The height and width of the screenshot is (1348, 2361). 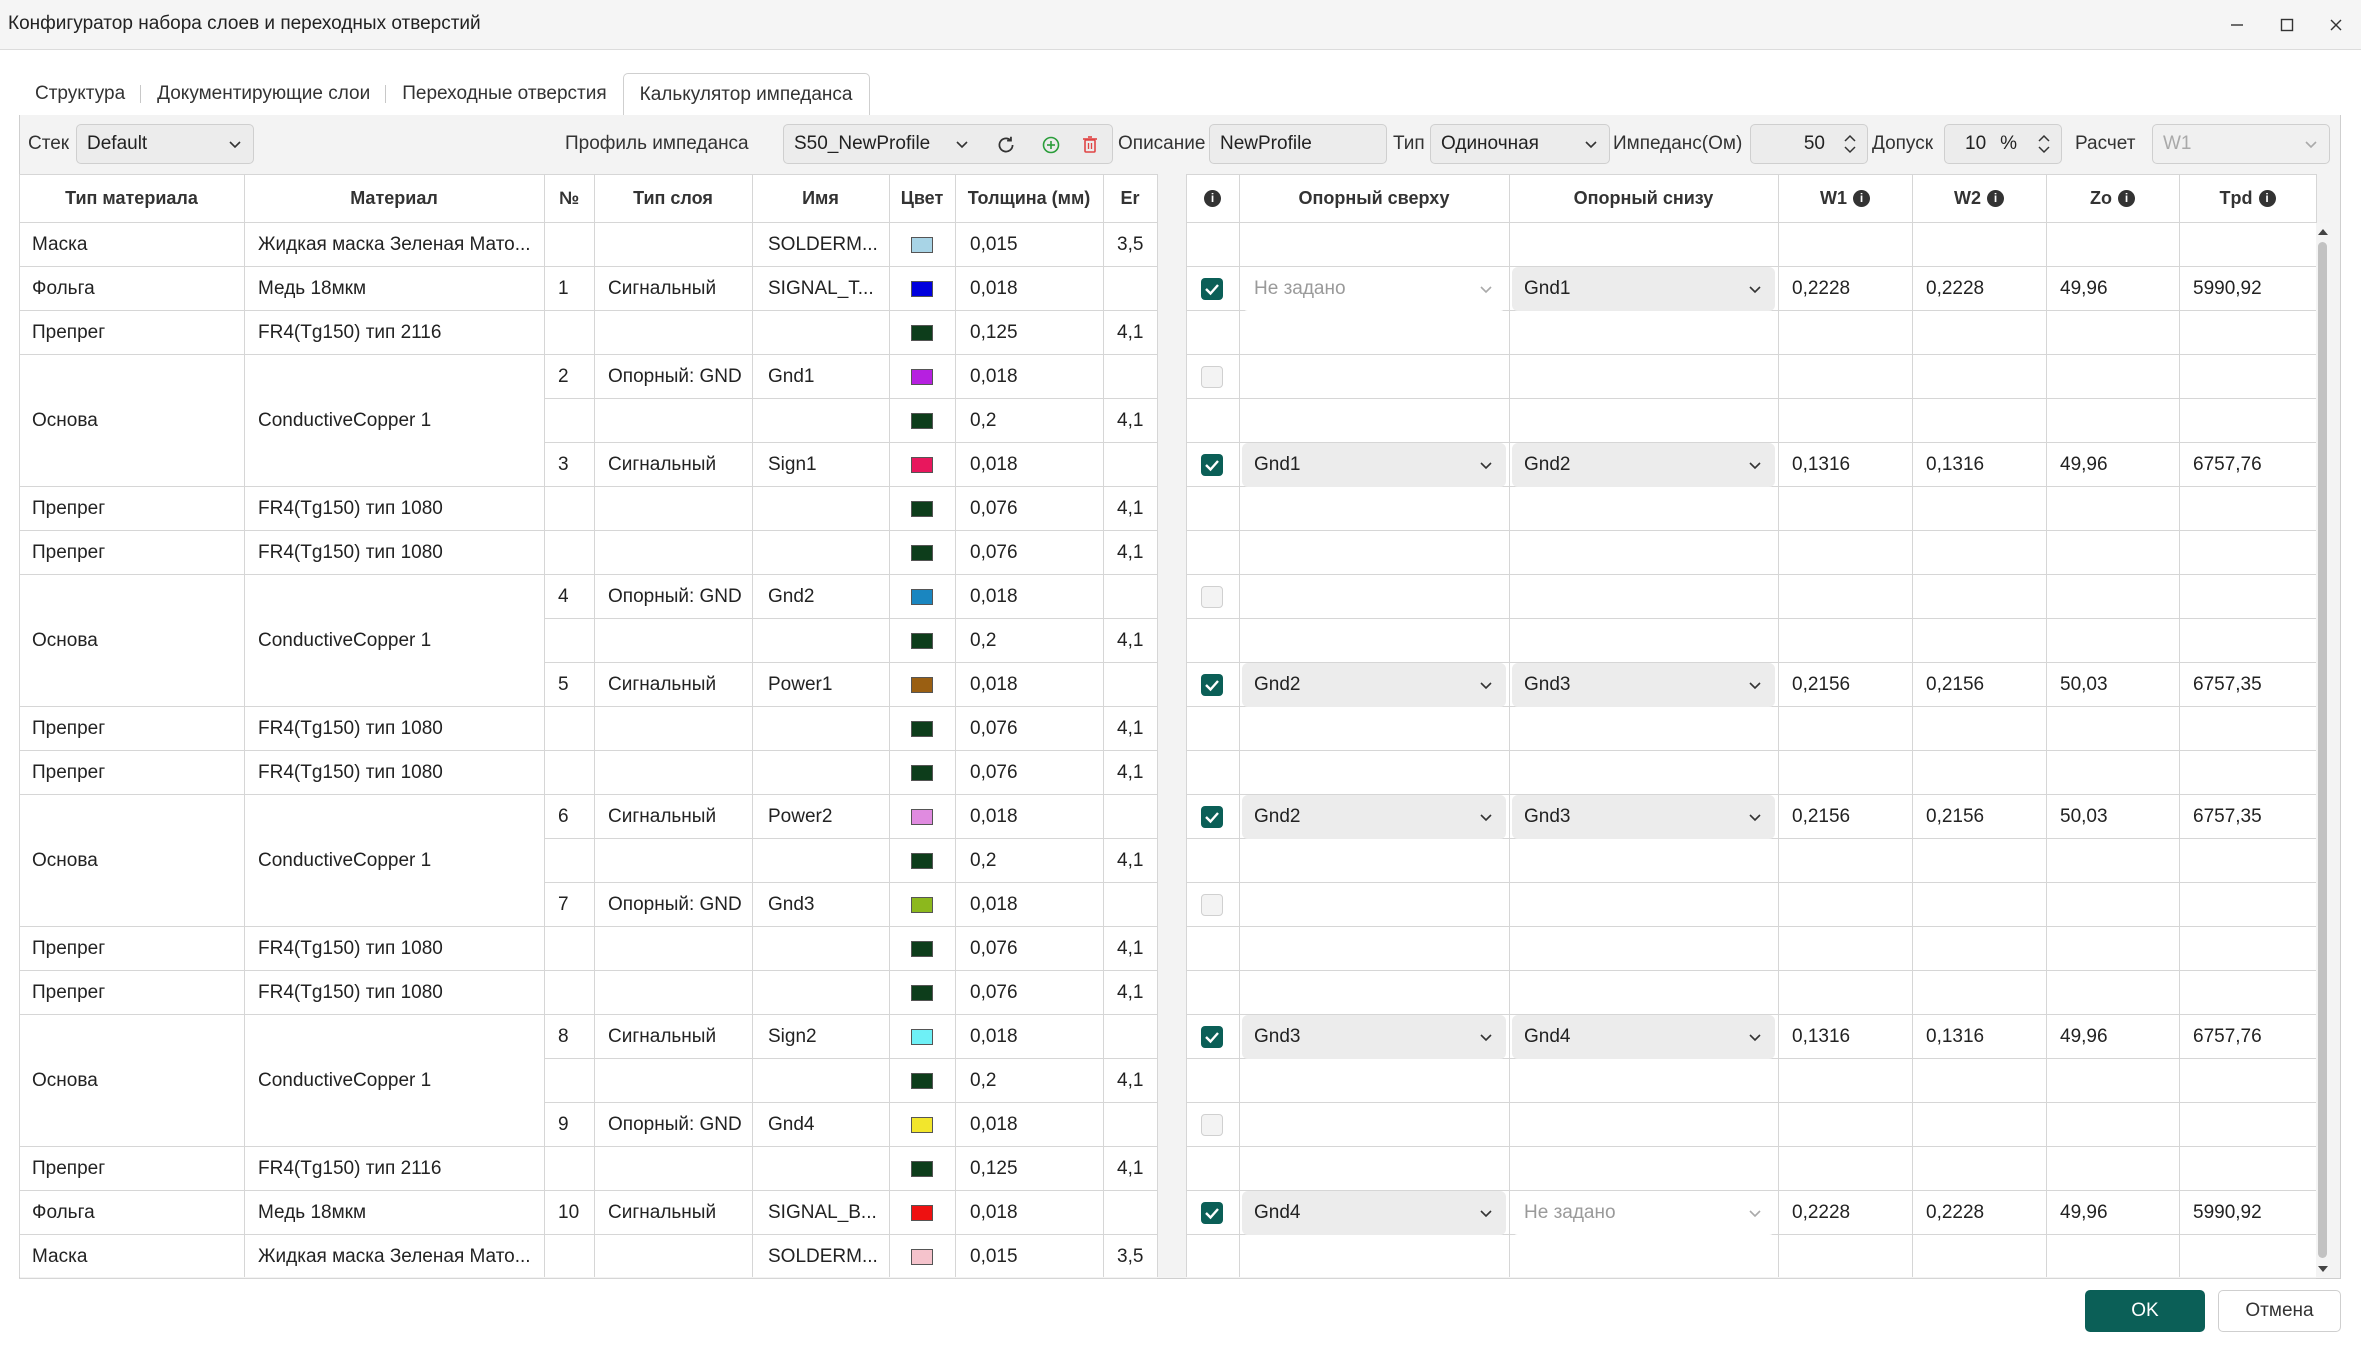 What do you see at coordinates (922, 198) in the screenshot?
I see `col-header-color: Цвет` at bounding box center [922, 198].